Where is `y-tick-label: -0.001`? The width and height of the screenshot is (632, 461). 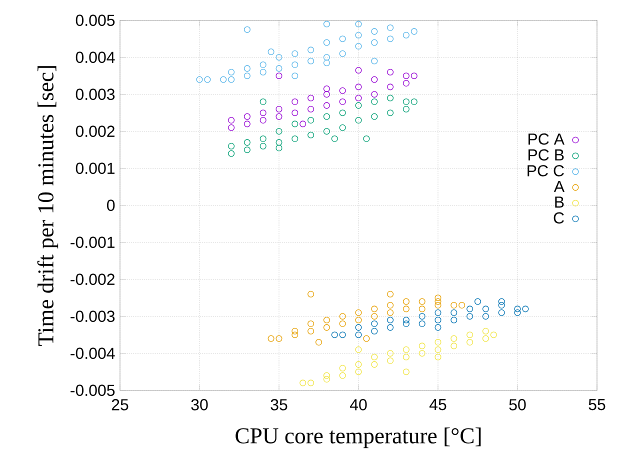 y-tick-label: -0.001 is located at coordinates (92, 242).